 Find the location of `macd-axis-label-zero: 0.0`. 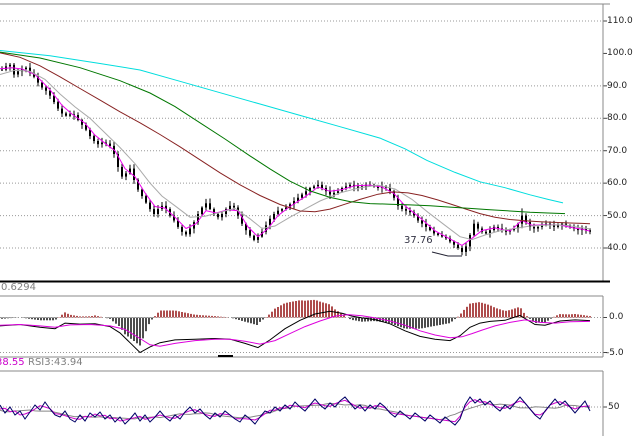

macd-axis-label-zero: 0.0 is located at coordinates (616, 317).